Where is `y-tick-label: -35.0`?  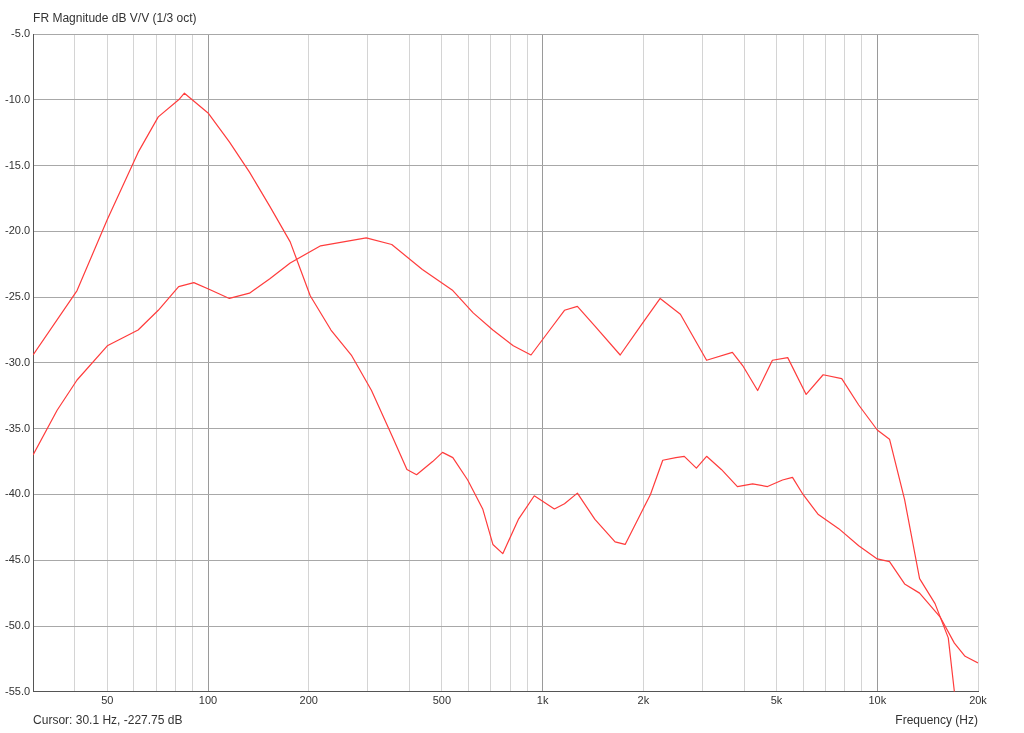 y-tick-label: -35.0 is located at coordinates (17, 427).